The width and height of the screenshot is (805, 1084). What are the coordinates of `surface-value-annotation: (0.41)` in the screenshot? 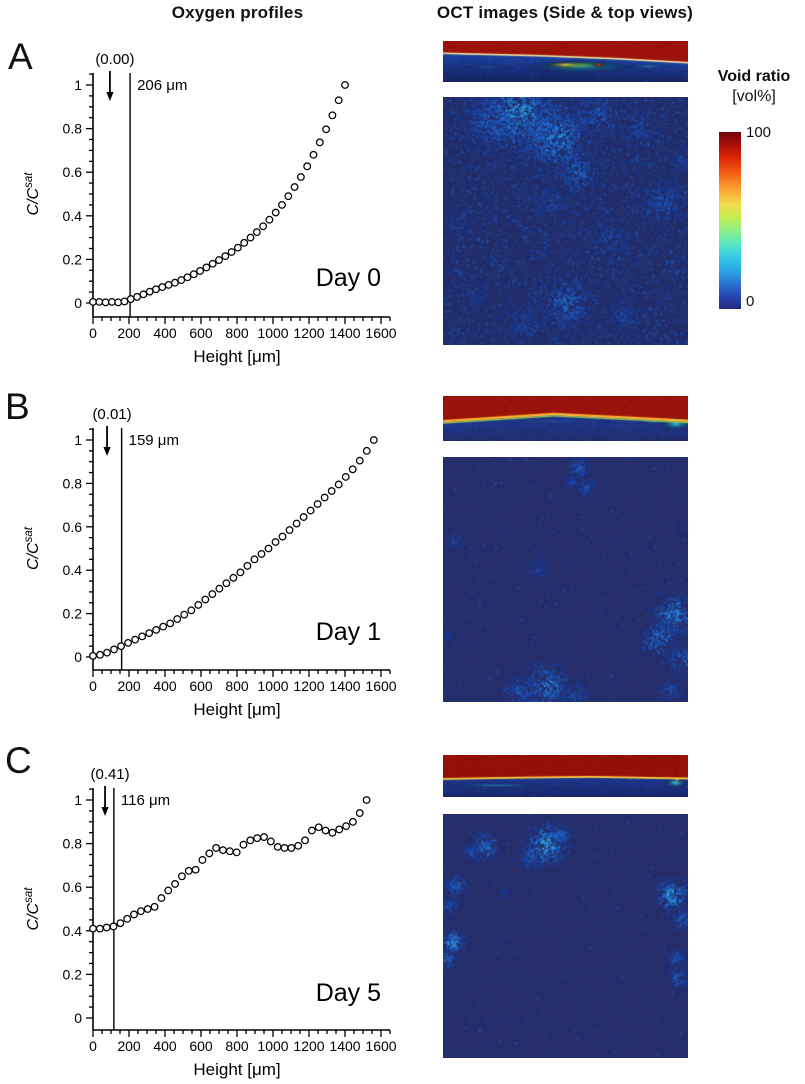 It's located at (109, 774).